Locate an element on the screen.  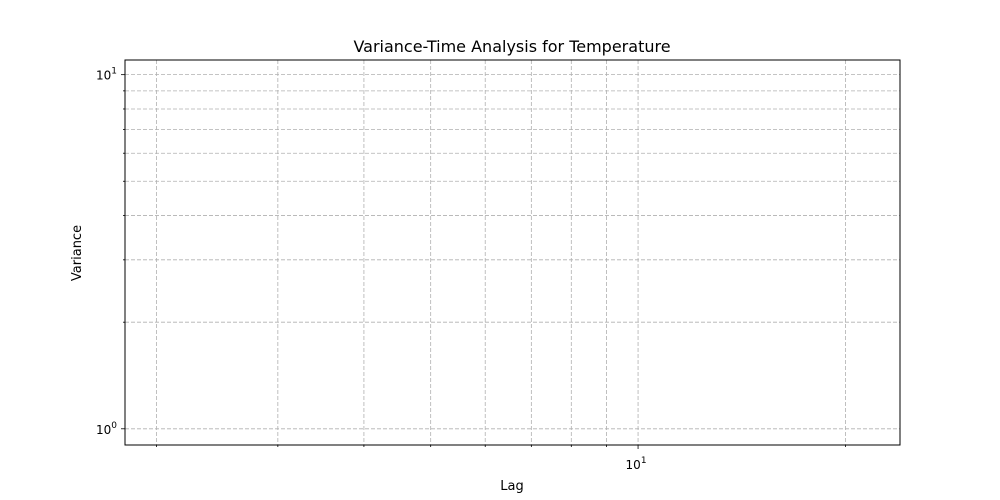
y-tick-label: 10⁰ is located at coordinates (106, 429).